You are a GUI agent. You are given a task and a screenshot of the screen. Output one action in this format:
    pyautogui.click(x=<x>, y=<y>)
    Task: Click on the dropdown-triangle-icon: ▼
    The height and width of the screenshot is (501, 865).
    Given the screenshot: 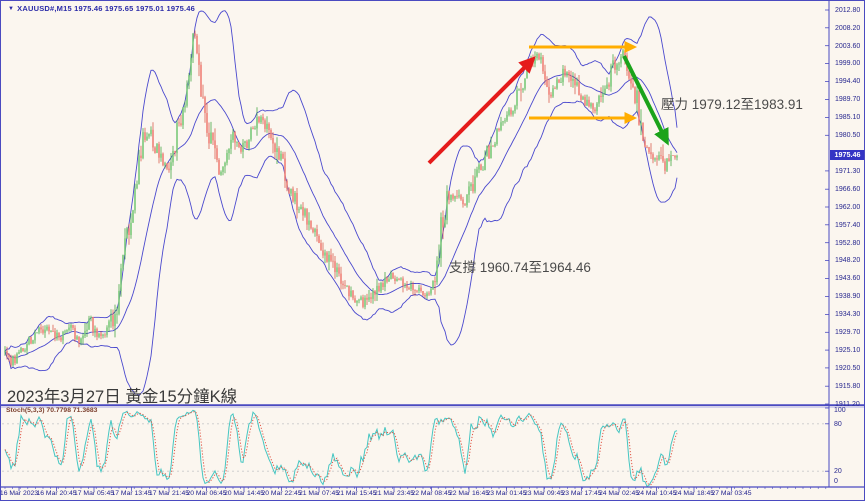 What is the action you would take?
    pyautogui.click(x=11, y=9)
    